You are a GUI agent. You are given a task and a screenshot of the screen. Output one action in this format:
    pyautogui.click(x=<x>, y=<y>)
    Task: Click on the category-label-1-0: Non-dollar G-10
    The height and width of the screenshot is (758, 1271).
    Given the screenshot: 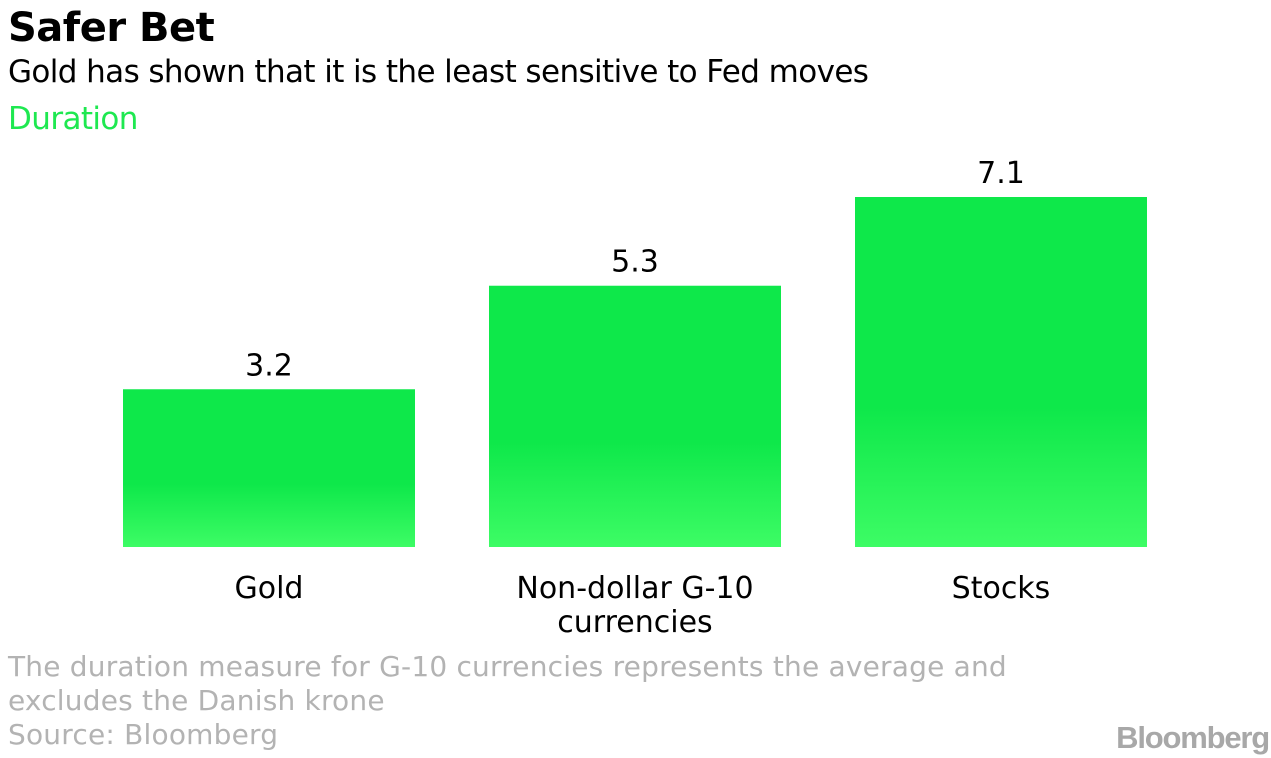 What is the action you would take?
    pyautogui.click(x=634, y=588)
    